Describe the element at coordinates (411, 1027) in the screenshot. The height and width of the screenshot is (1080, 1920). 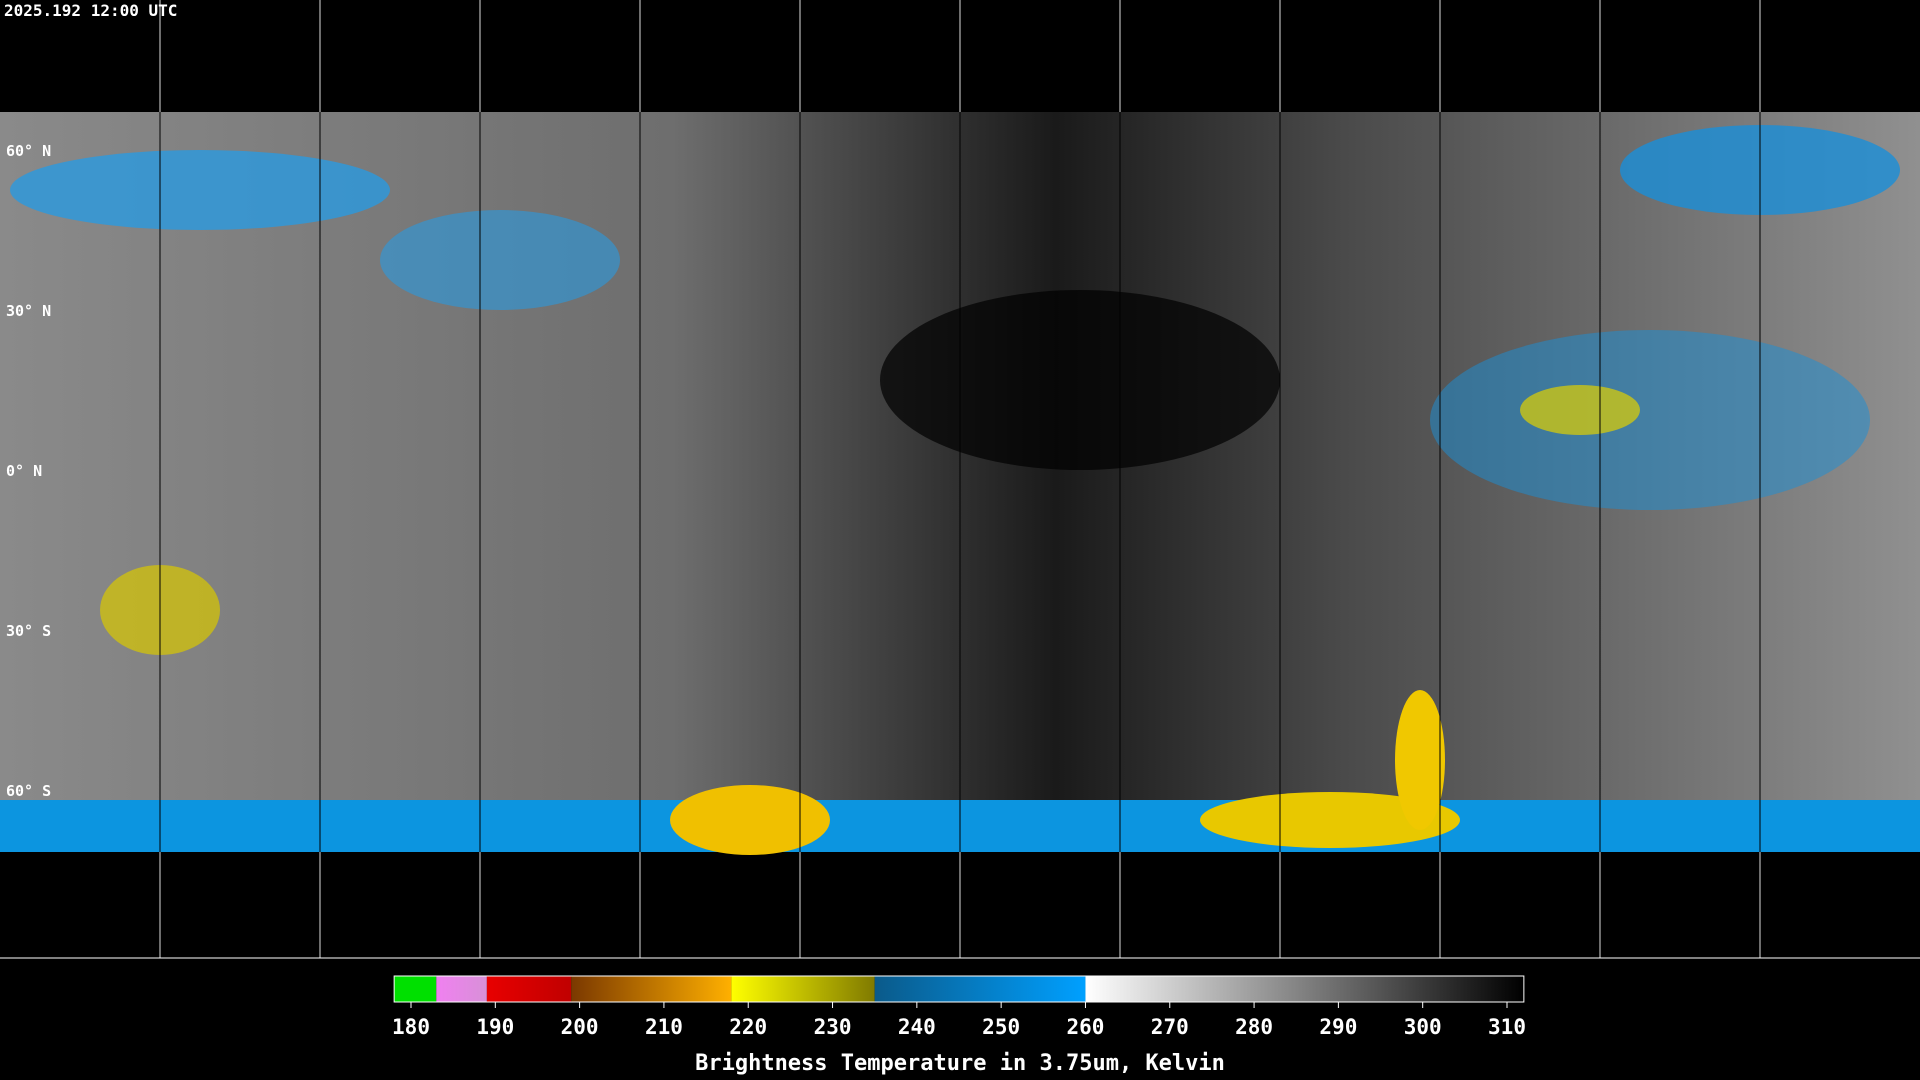
I see `colorbar-tick-label: 180` at that location.